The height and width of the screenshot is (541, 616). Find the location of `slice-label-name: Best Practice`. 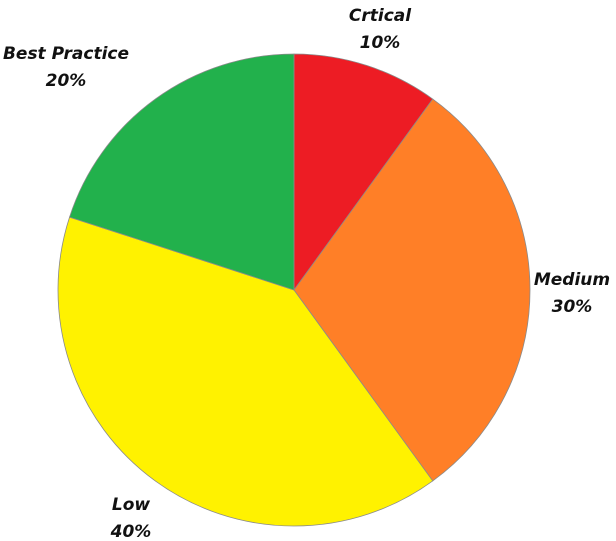

slice-label-name: Best Practice is located at coordinates (66, 54).